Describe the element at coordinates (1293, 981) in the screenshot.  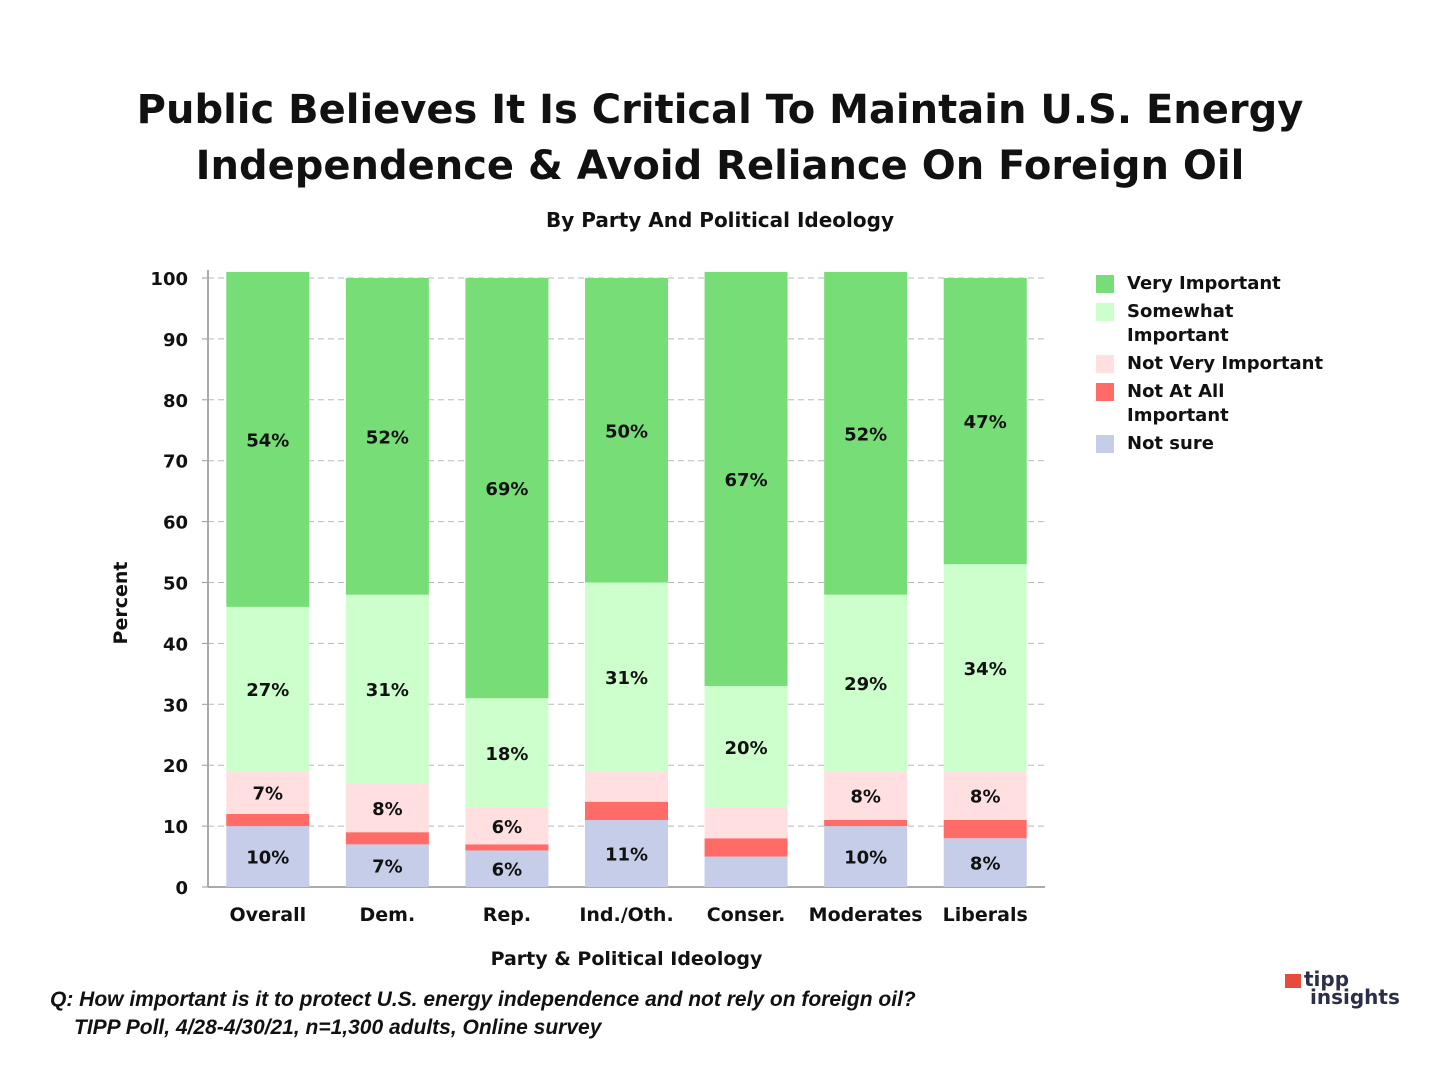
I see `logo-flag-icon` at that location.